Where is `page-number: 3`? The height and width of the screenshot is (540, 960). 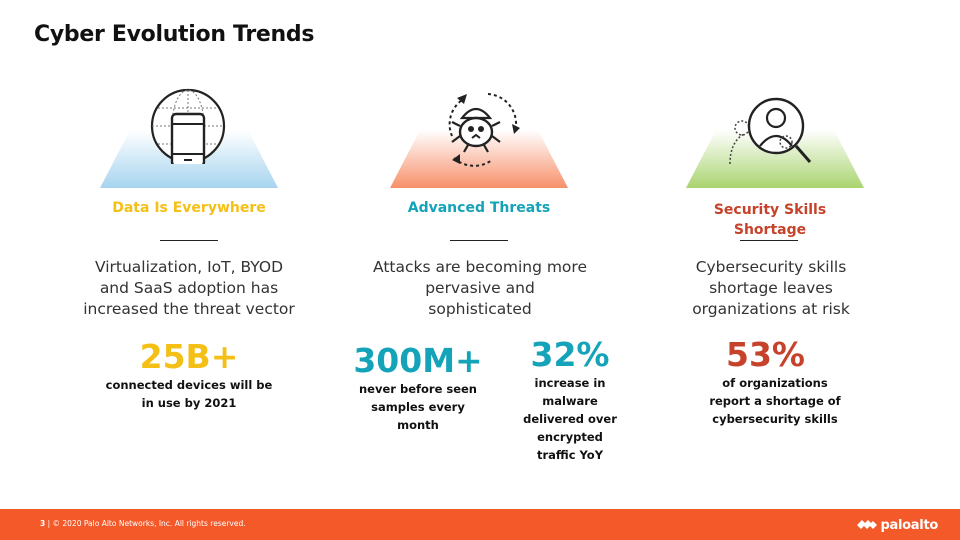 page-number: 3 is located at coordinates (43, 523).